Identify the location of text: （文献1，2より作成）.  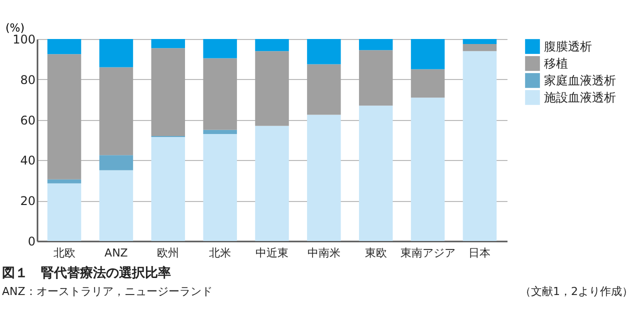
(576, 291).